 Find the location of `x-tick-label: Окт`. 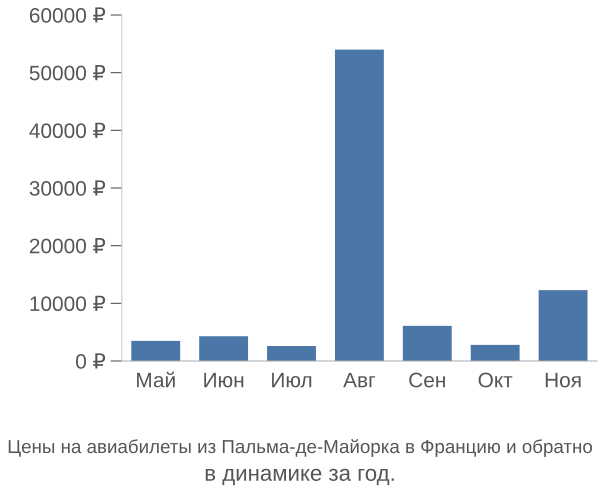

x-tick-label: Окт is located at coordinates (495, 380).